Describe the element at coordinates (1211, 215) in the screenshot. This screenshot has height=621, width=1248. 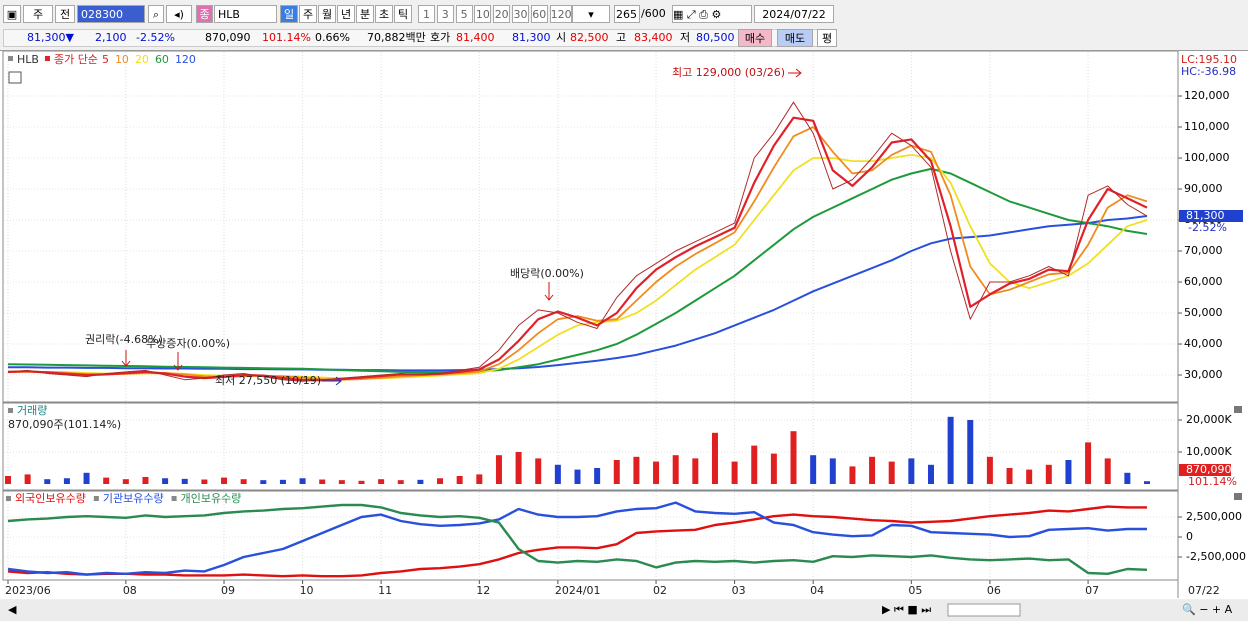
I see `current-price-box` at that location.